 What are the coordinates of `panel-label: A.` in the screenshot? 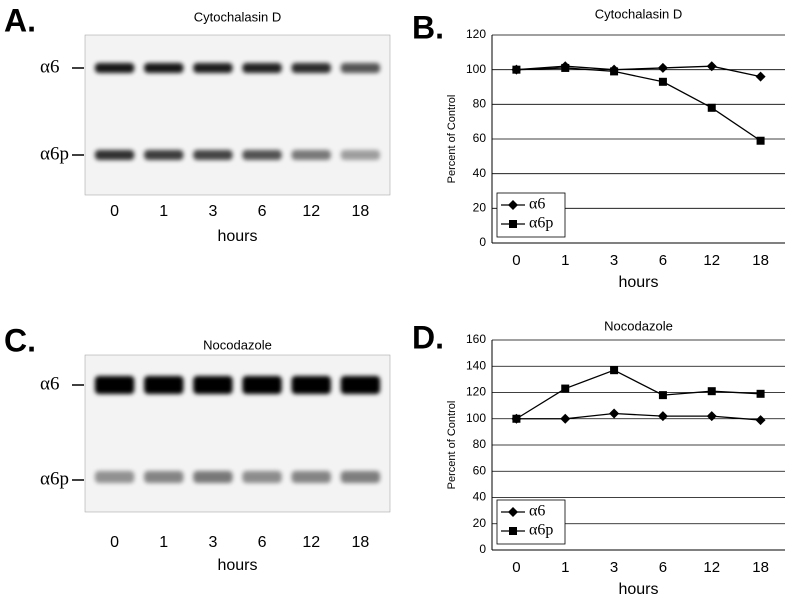 It's located at (20, 20).